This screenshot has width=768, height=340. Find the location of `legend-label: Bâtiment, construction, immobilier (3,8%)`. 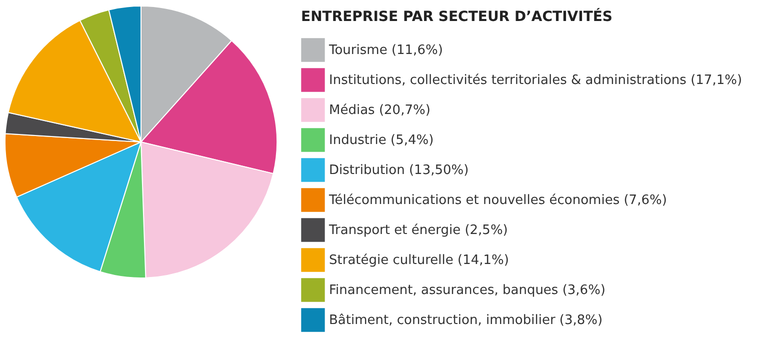

legend-label: Bâtiment, construction, immobilier (3,8%) is located at coordinates (466, 320).